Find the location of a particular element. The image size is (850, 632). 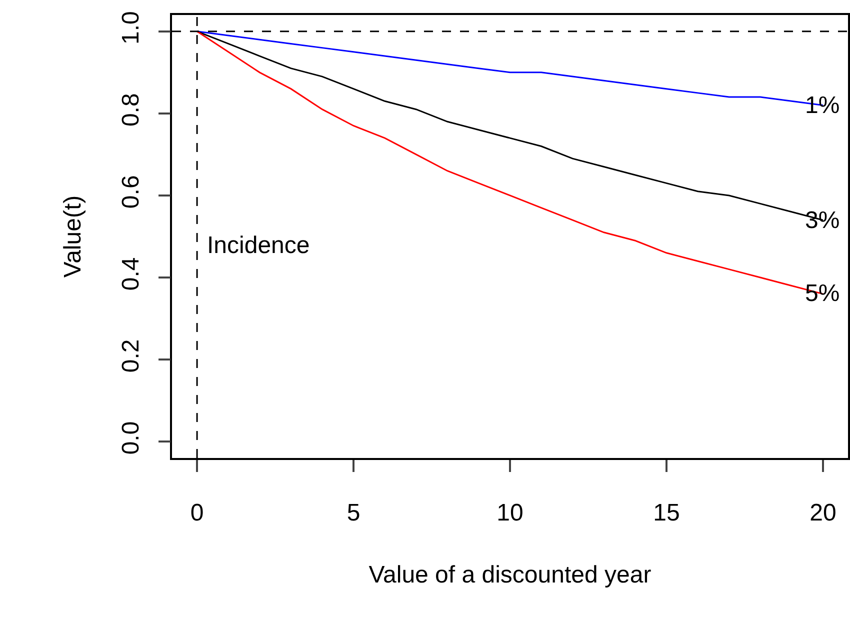

y-tick-label: 0.8 is located at coordinates (131, 110).